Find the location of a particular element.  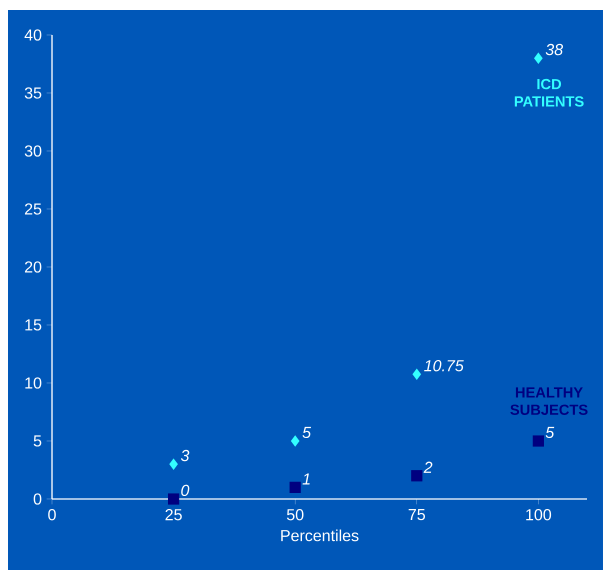

x-axis-title: Percentiles is located at coordinates (319, 536).